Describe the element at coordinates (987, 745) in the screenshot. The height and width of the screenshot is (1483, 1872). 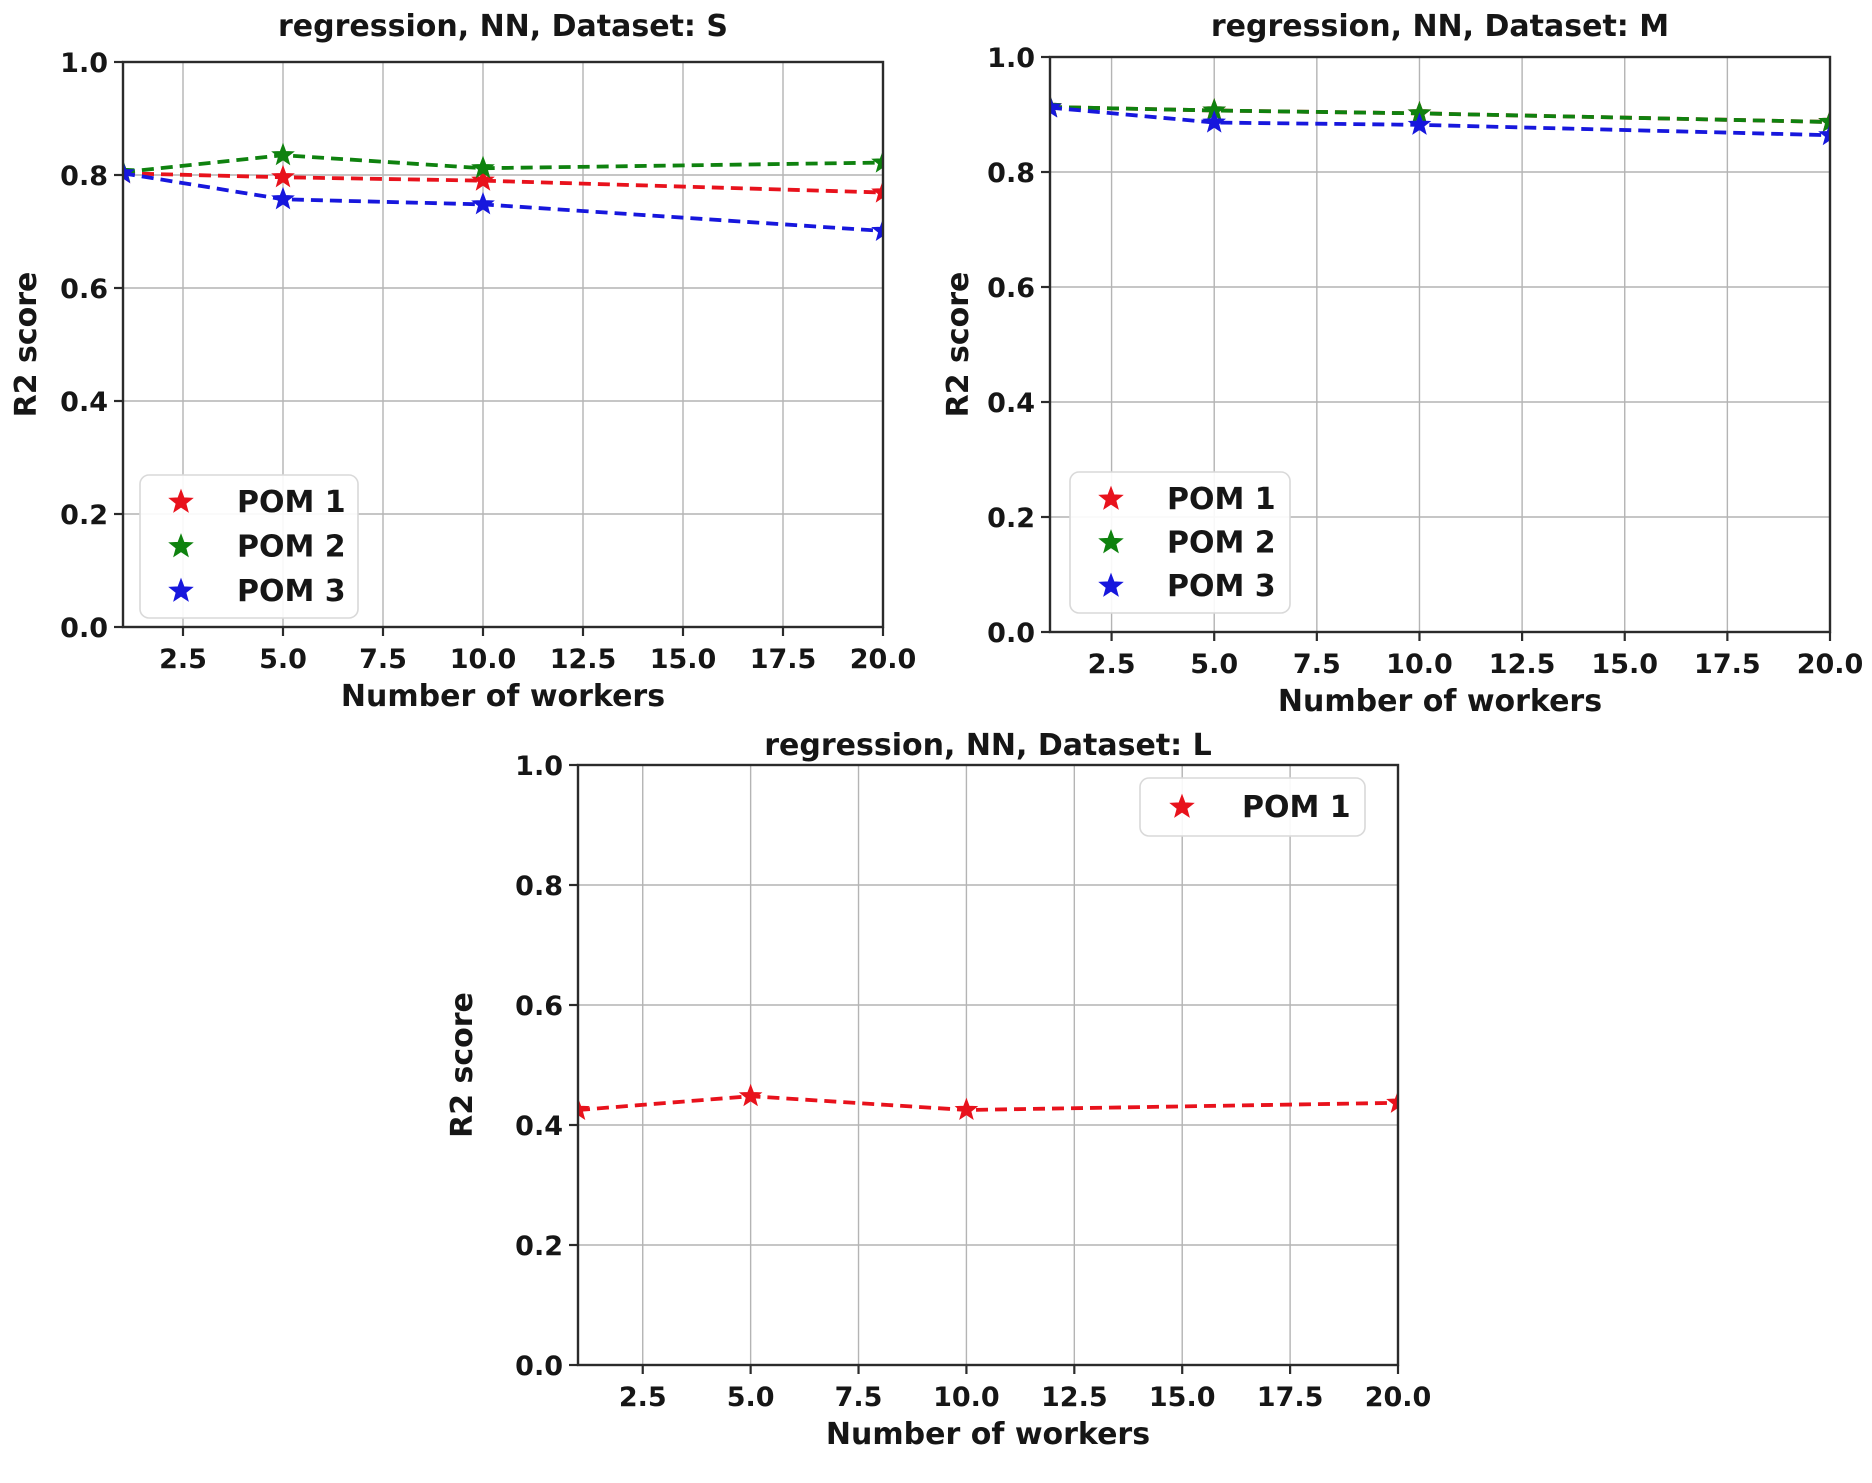
I see `chart-title: regression, NN, Dataset: L` at that location.